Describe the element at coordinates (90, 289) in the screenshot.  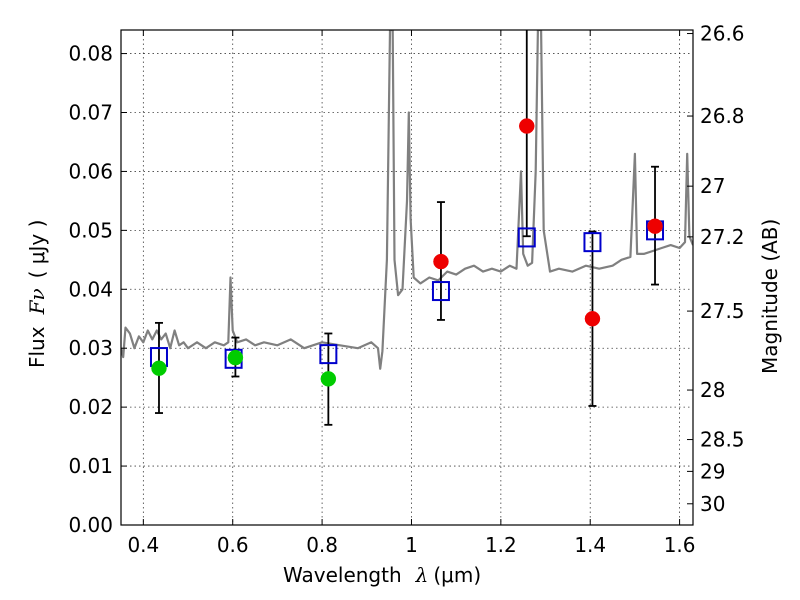
I see `y-tick-label: 0.04` at that location.